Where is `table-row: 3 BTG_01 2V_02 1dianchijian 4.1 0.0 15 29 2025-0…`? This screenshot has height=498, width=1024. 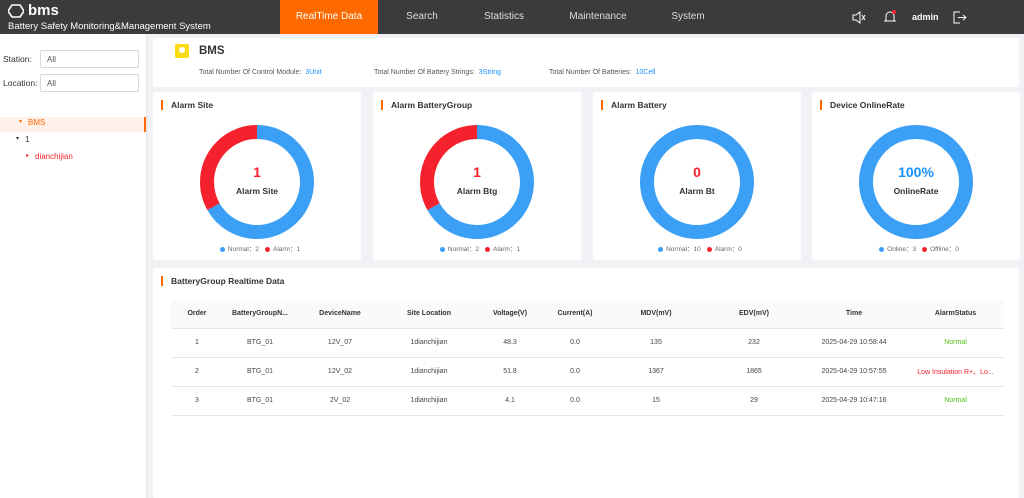 table-row: 3 BTG_01 2V_02 1dianchijian 4.1 0.0 15 29 2025-0… is located at coordinates (587, 401).